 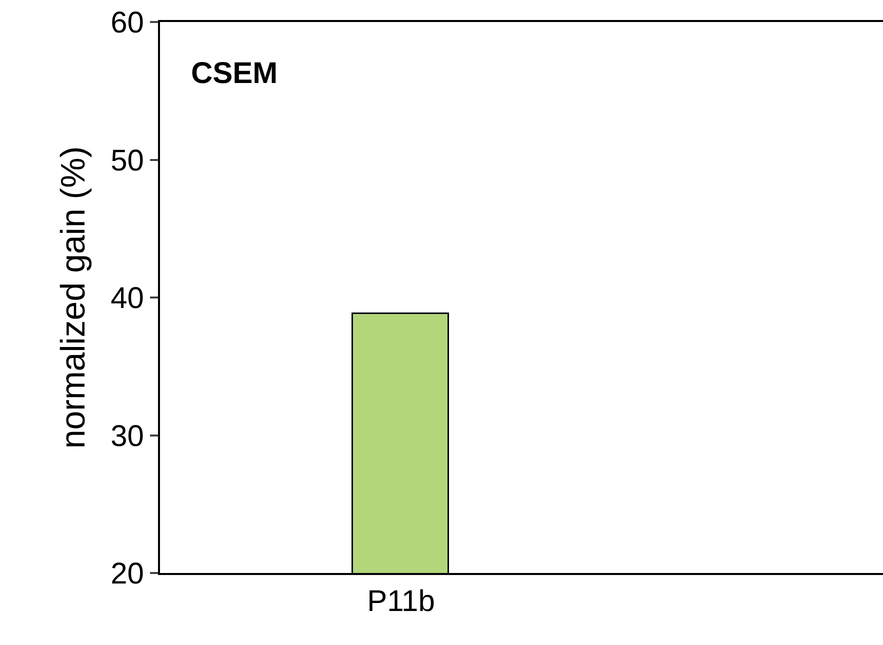 I want to click on y-tick-label: 60, so click(x=127, y=23).